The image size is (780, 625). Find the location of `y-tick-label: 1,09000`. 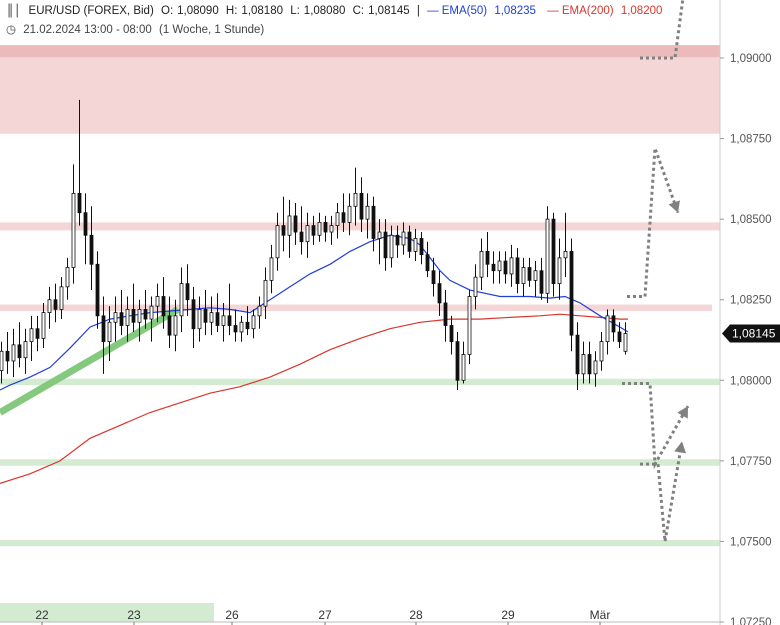

y-tick-label: 1,09000 is located at coordinates (751, 59).